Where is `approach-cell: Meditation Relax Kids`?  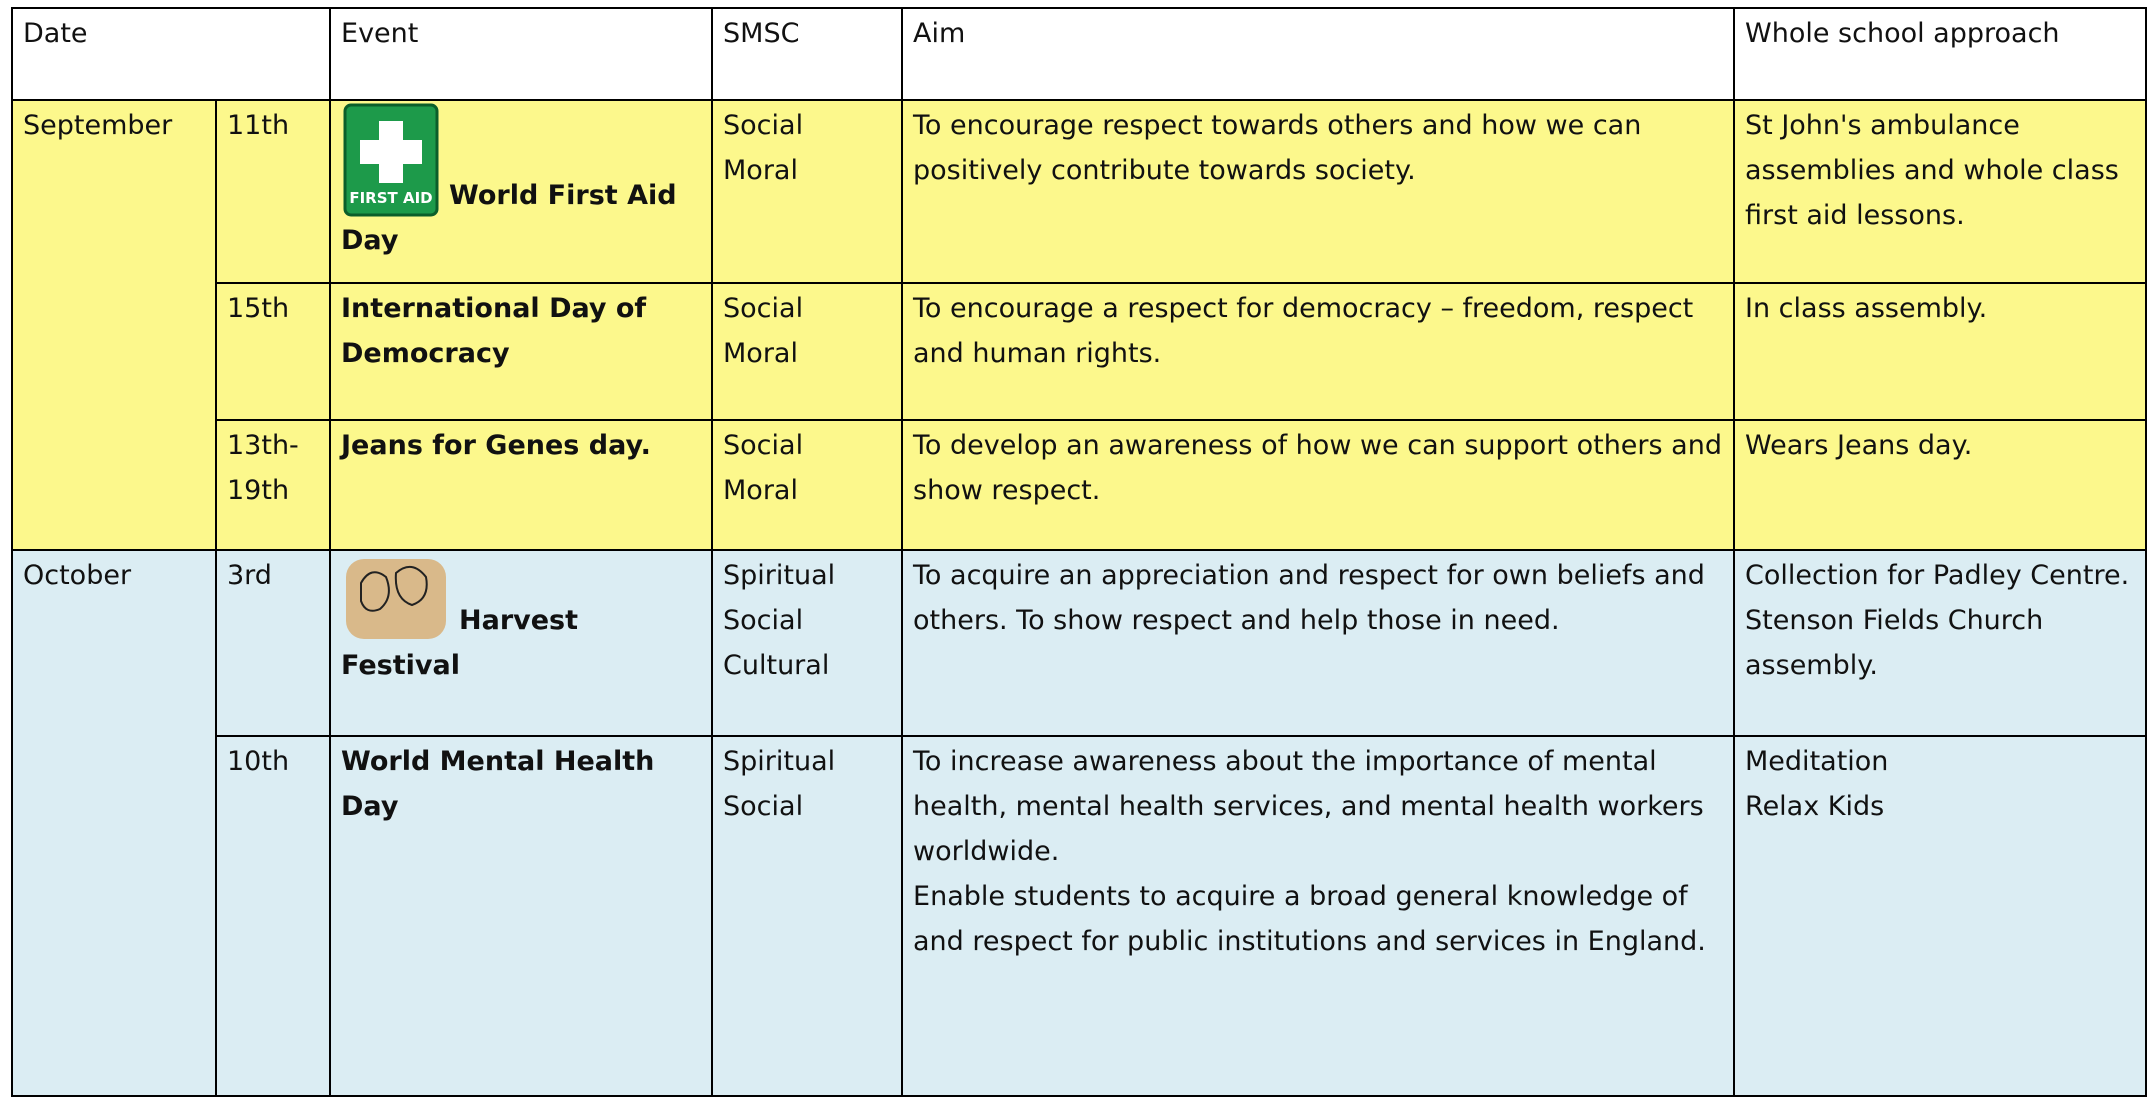 approach-cell: Meditation Relax Kids is located at coordinates (1940, 916).